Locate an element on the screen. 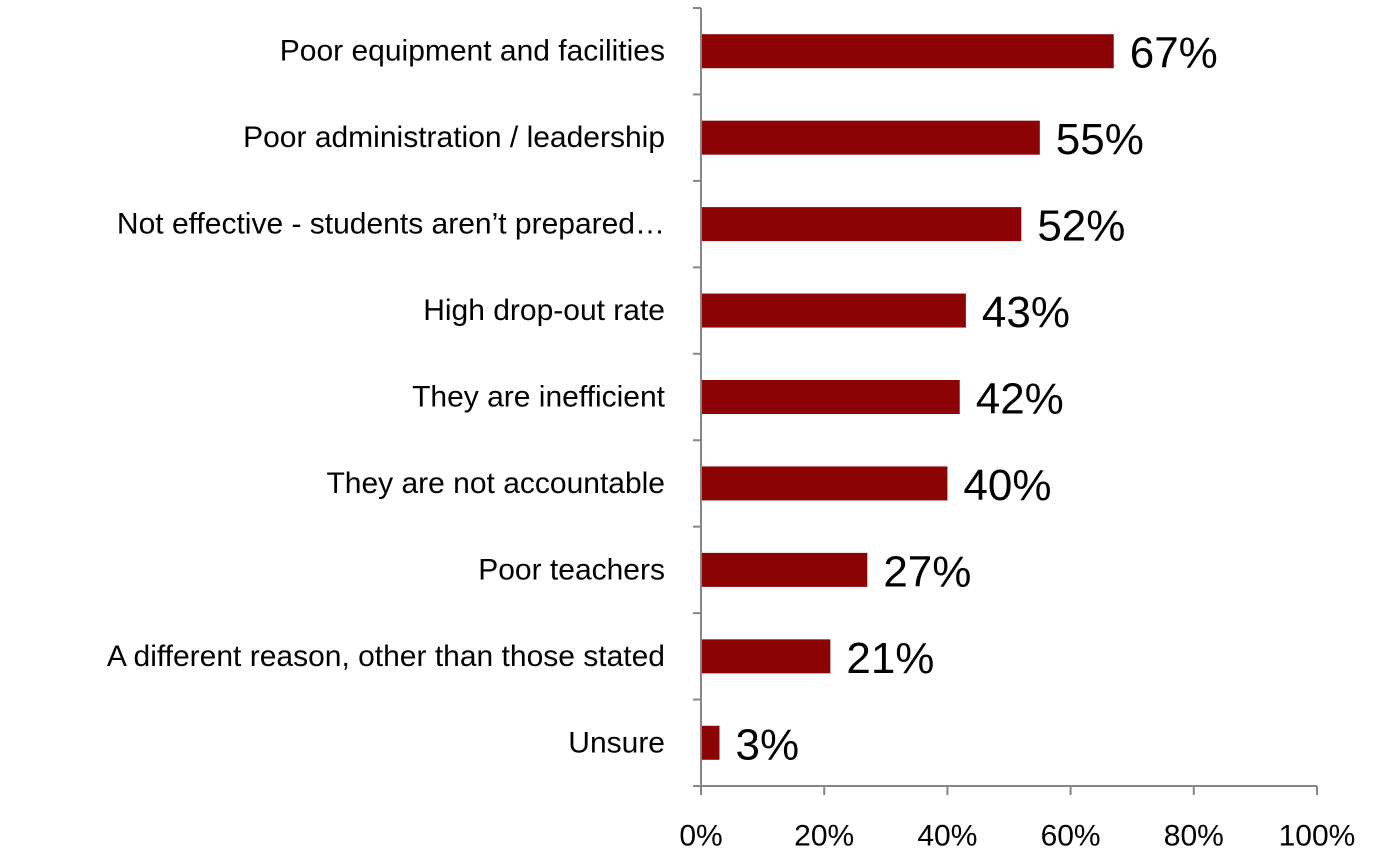 This screenshot has width=1378, height=851. data-label: 42% is located at coordinates (1020, 399).